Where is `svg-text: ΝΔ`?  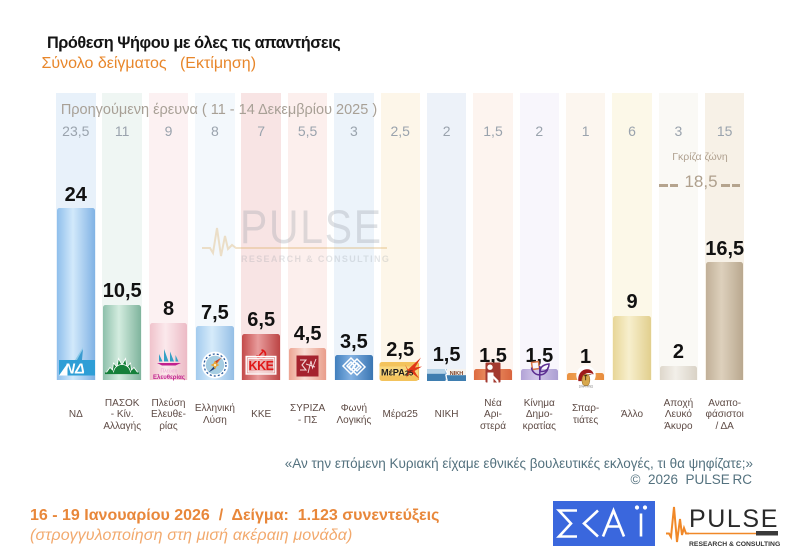 svg-text: ΝΔ is located at coordinates (74, 370).